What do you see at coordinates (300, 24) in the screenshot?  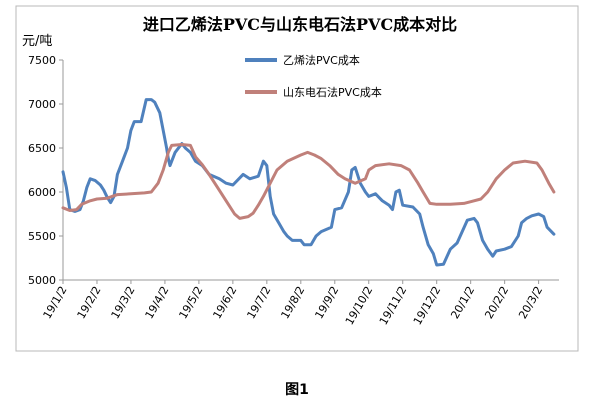 I see `chart-title: 进口乙烯法PVC与山东电石法PVC成本对比` at bounding box center [300, 24].